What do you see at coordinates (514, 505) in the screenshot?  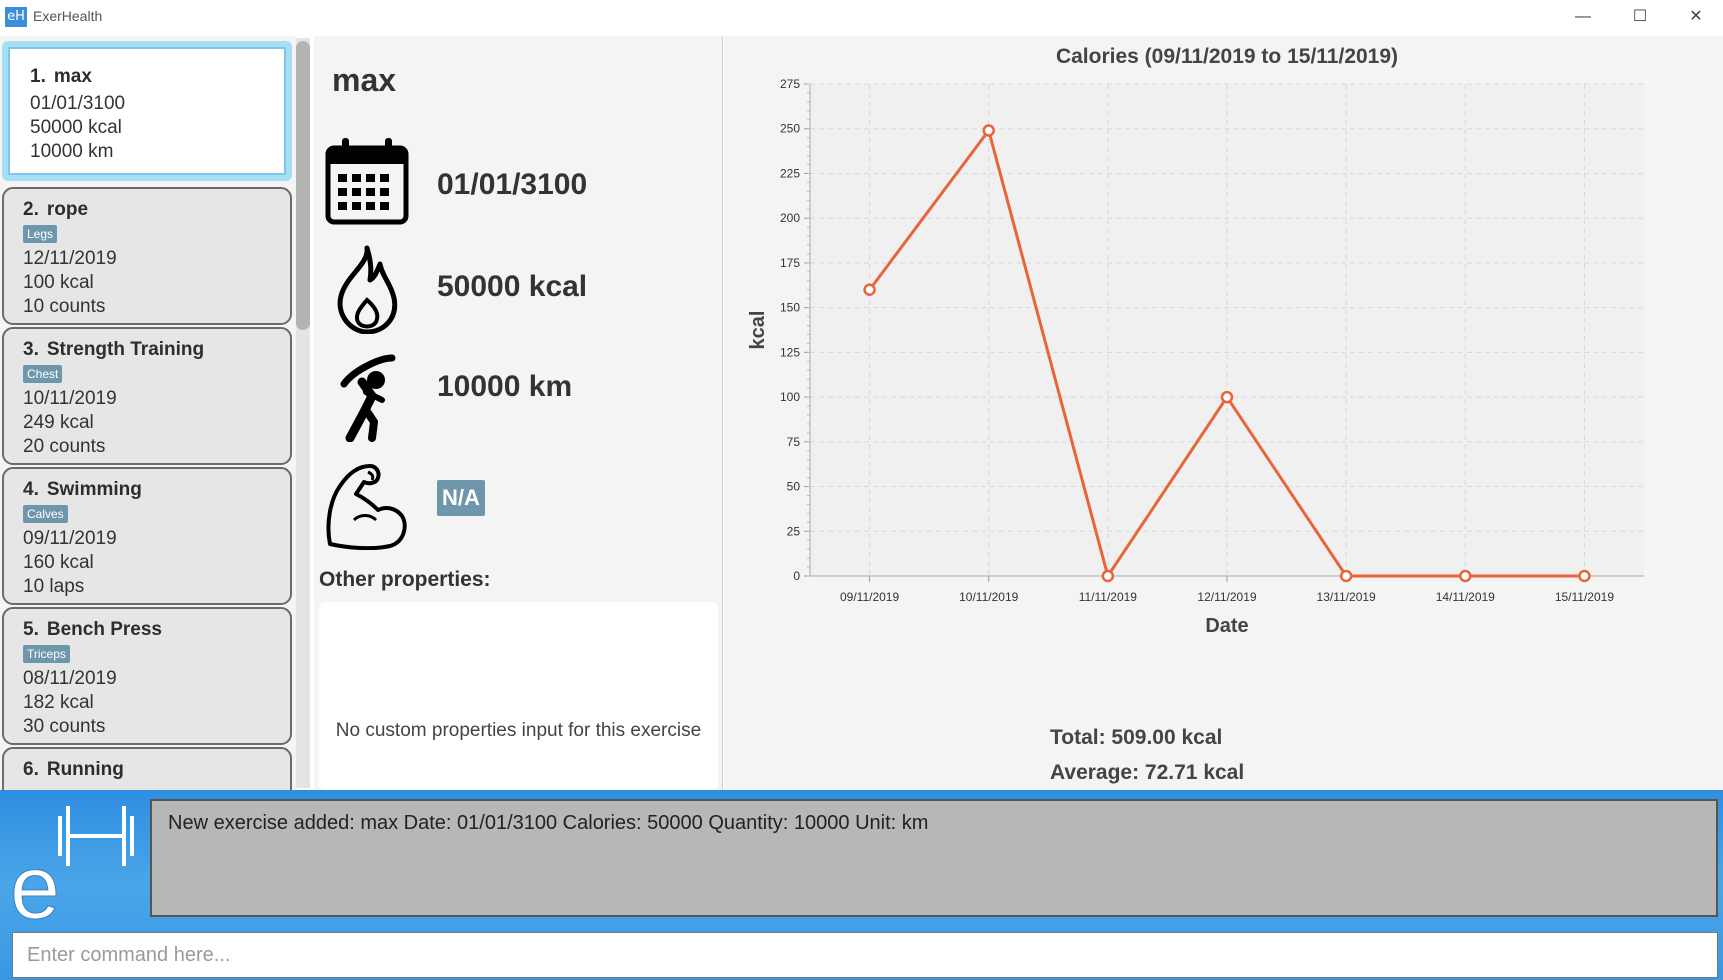 I see `detail-muscle-row: N/A` at bounding box center [514, 505].